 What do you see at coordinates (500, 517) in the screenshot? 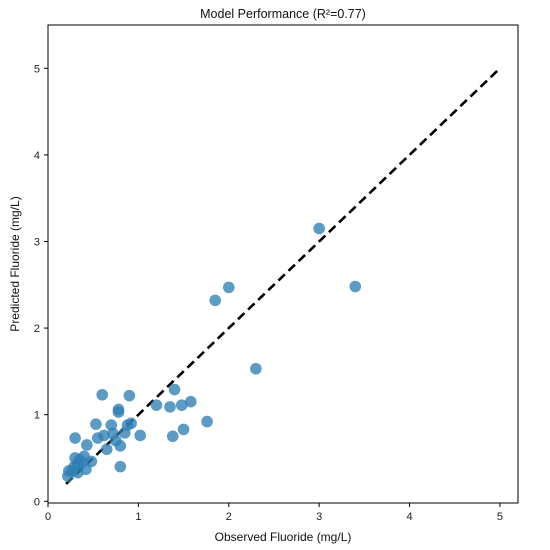
I see `x-tick-label: 5` at bounding box center [500, 517].